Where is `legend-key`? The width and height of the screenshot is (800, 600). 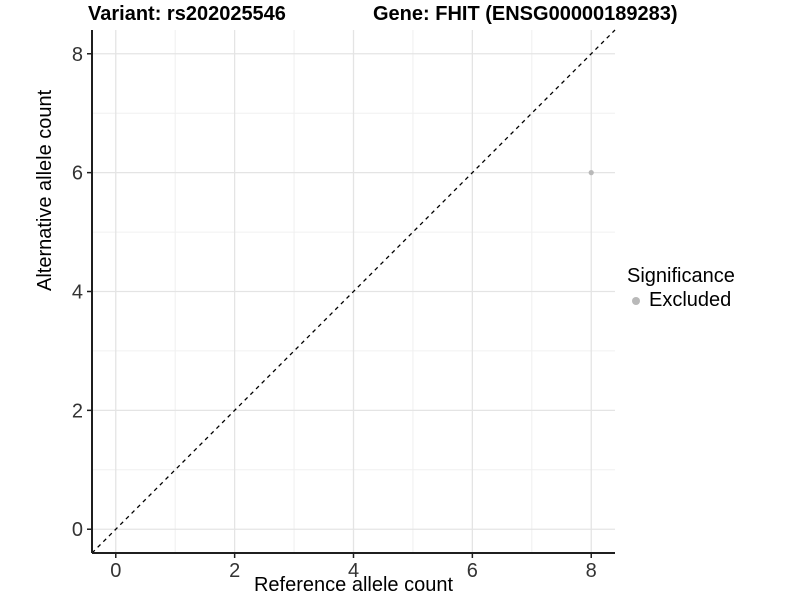
legend-key is located at coordinates (636, 301).